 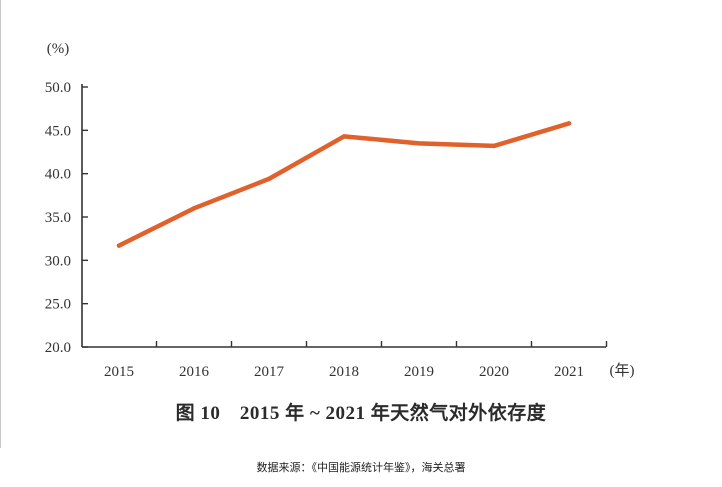 What do you see at coordinates (494, 372) in the screenshot?
I see `x-tick-label: 2020` at bounding box center [494, 372].